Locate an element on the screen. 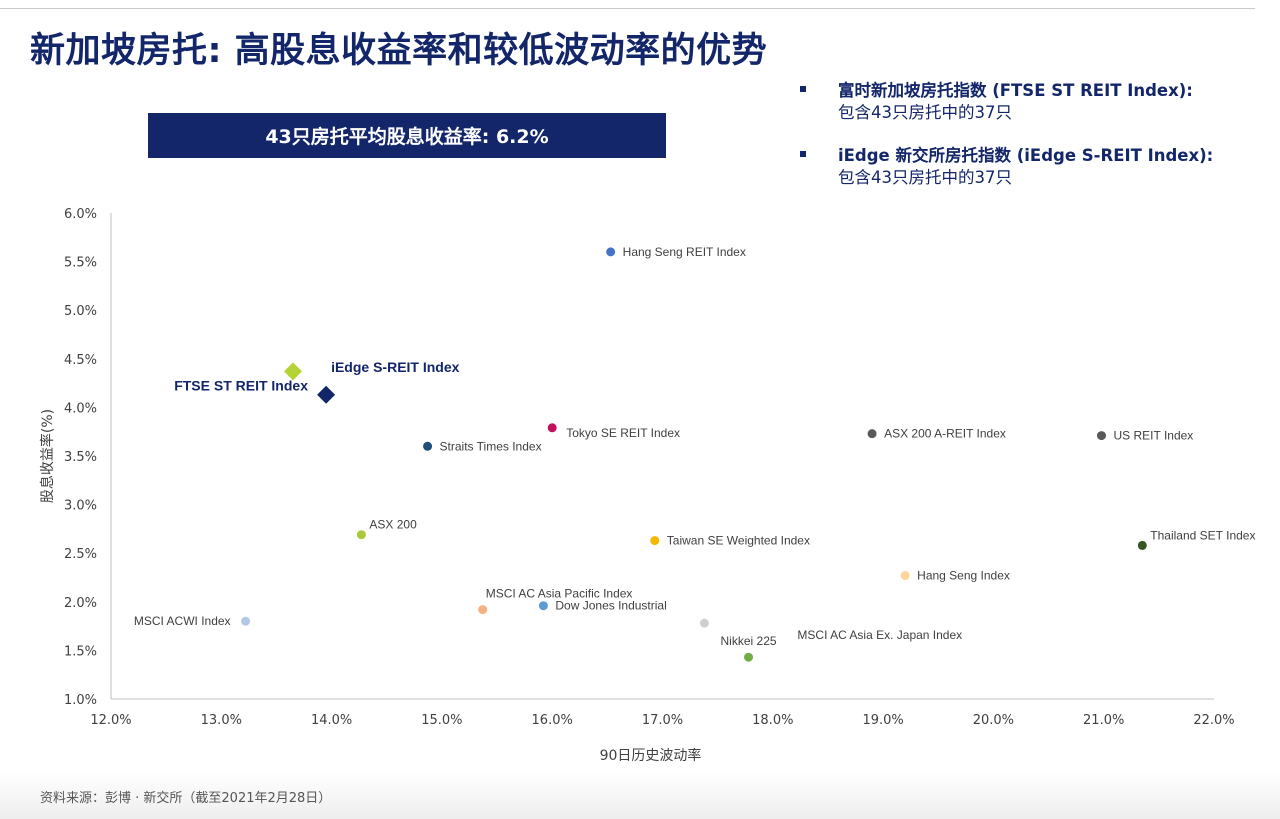 The width and height of the screenshot is (1280, 819). average-yield-banner: 43只房托平均股息收益率: 6.2% is located at coordinates (407, 135).